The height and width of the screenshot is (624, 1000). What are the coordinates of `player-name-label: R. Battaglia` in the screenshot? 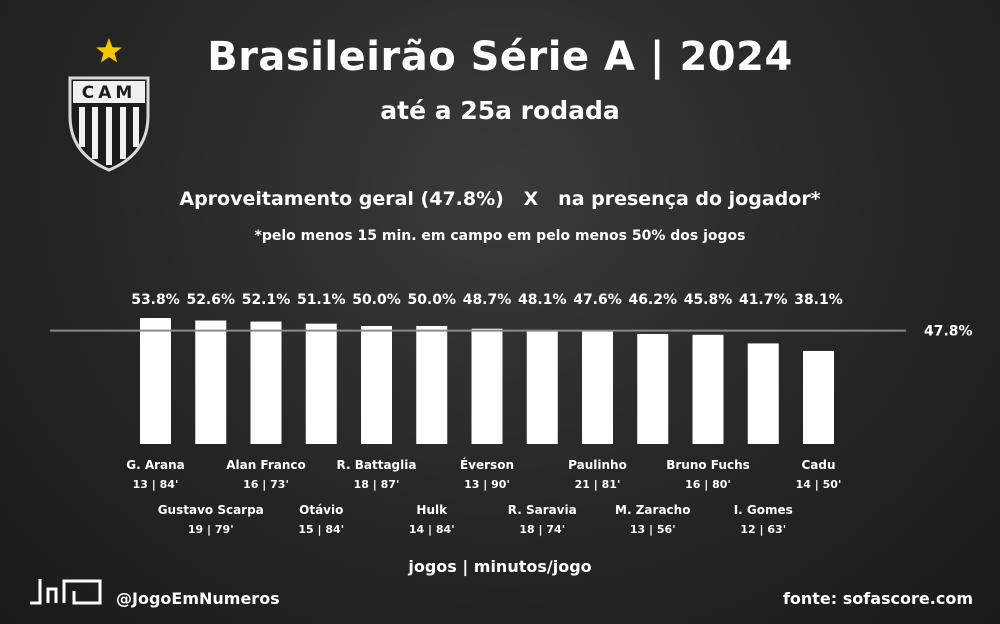 It's located at (377, 465).